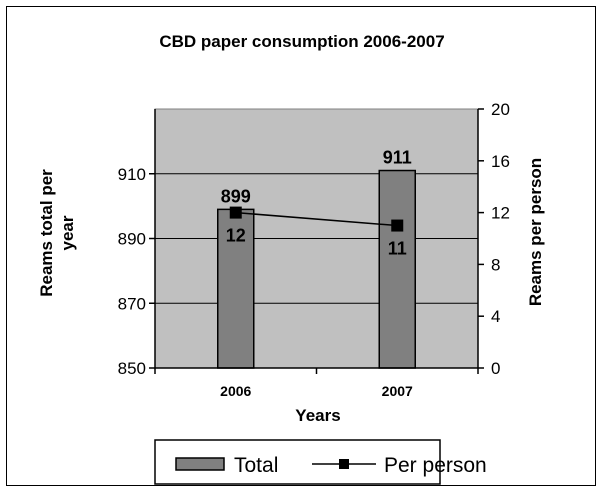 This screenshot has width=602, height=492. What do you see at coordinates (500, 161) in the screenshot?
I see `y-tick-label-right: 16` at bounding box center [500, 161].